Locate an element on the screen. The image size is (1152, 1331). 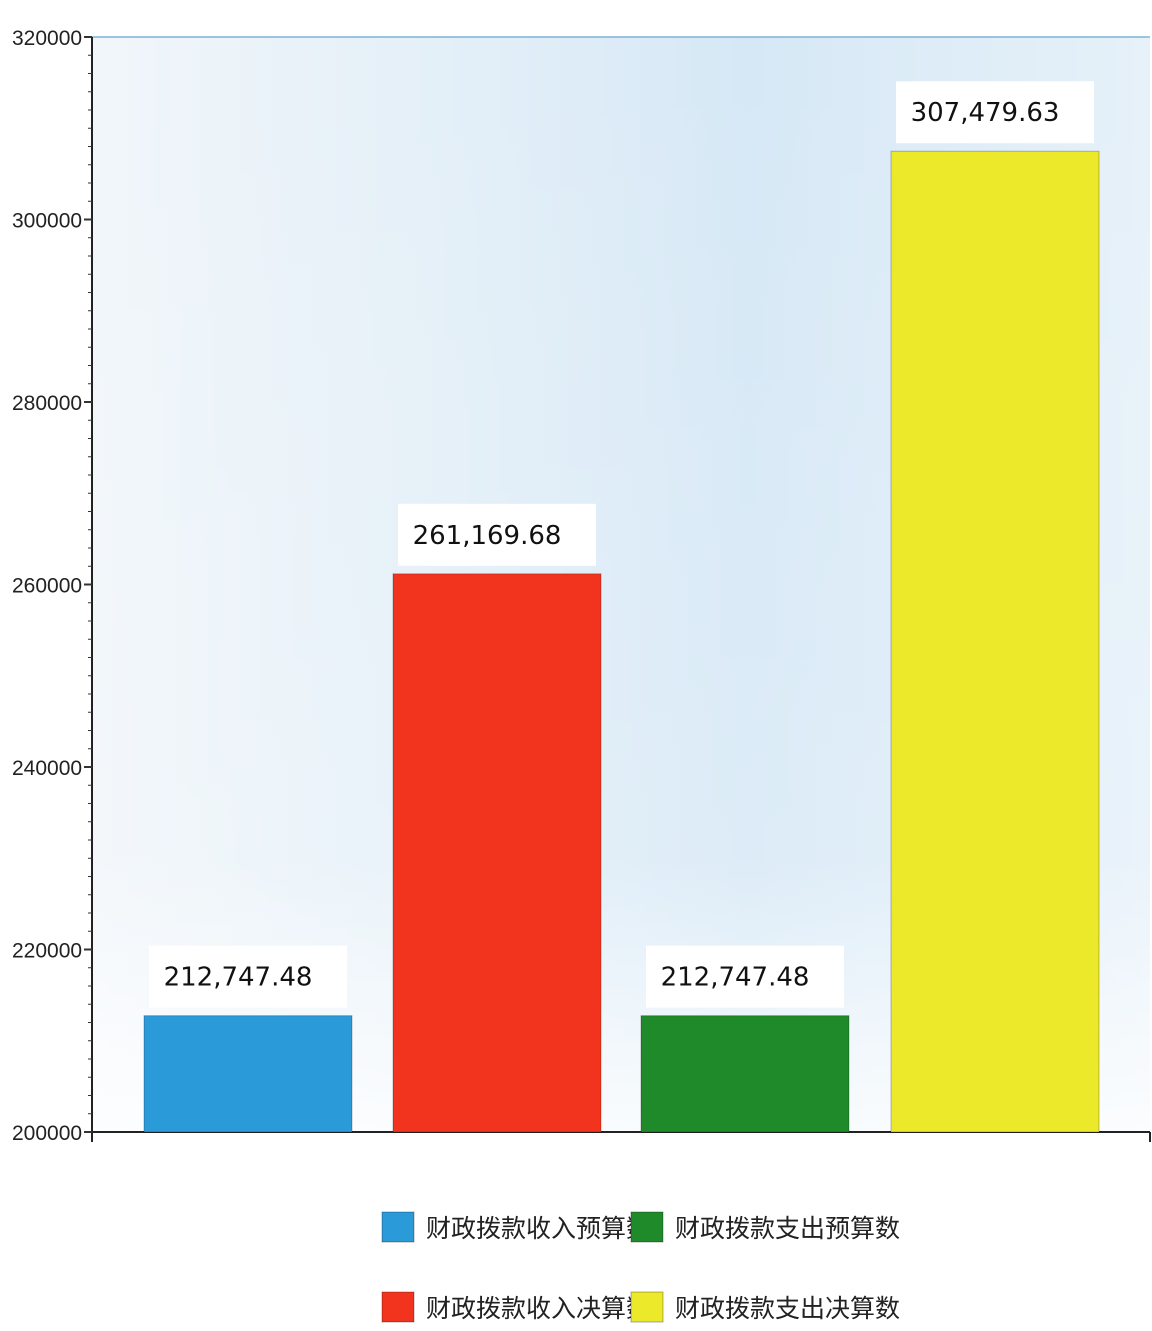
y-tick-label: 320000 is located at coordinates (47, 38).